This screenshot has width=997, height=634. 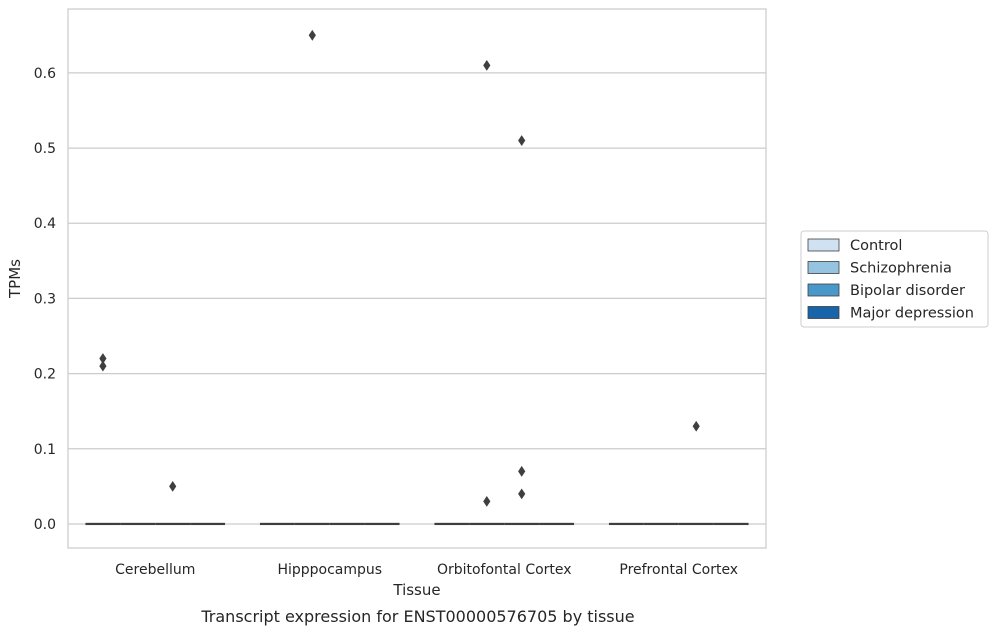 I want to click on y-tick-label: 0.1, so click(x=45, y=450).